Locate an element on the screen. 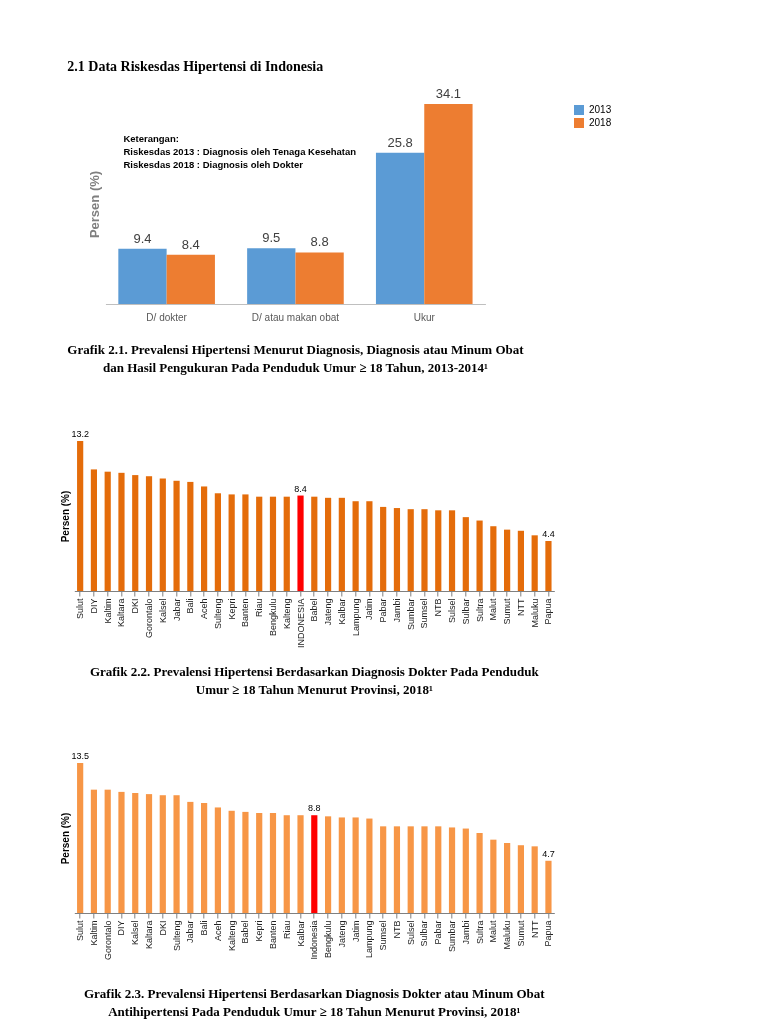  x-tick-label: Sumbar is located at coordinates (410, 614).